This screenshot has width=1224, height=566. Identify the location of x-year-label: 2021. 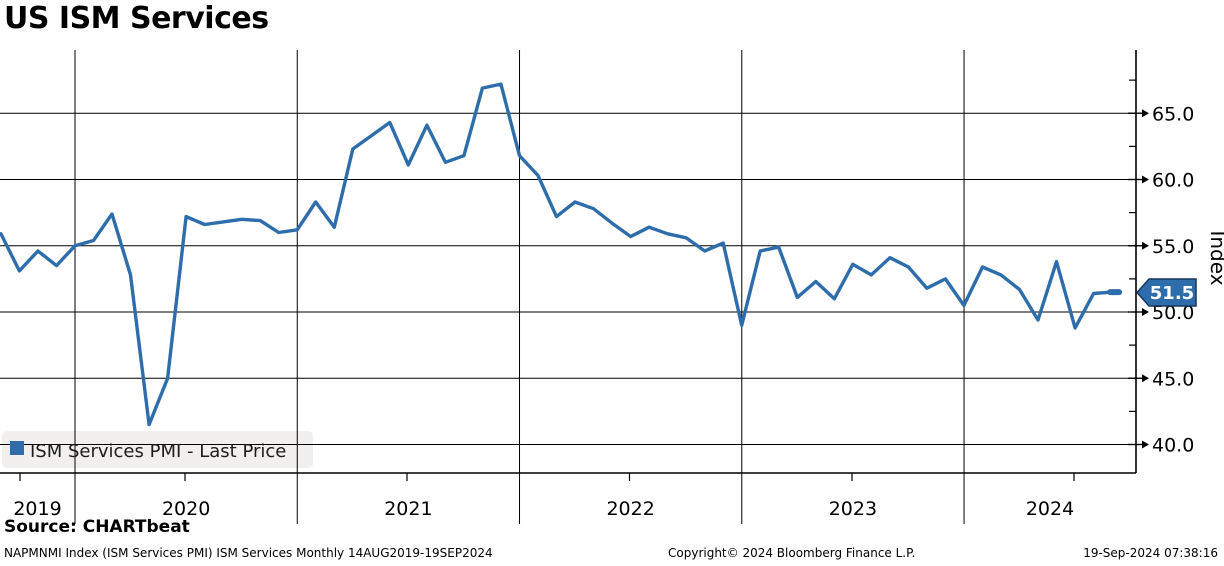
(408, 509).